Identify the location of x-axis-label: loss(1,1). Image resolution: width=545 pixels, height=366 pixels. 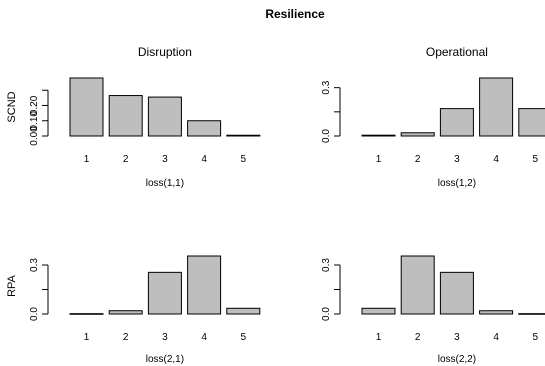
(165, 183).